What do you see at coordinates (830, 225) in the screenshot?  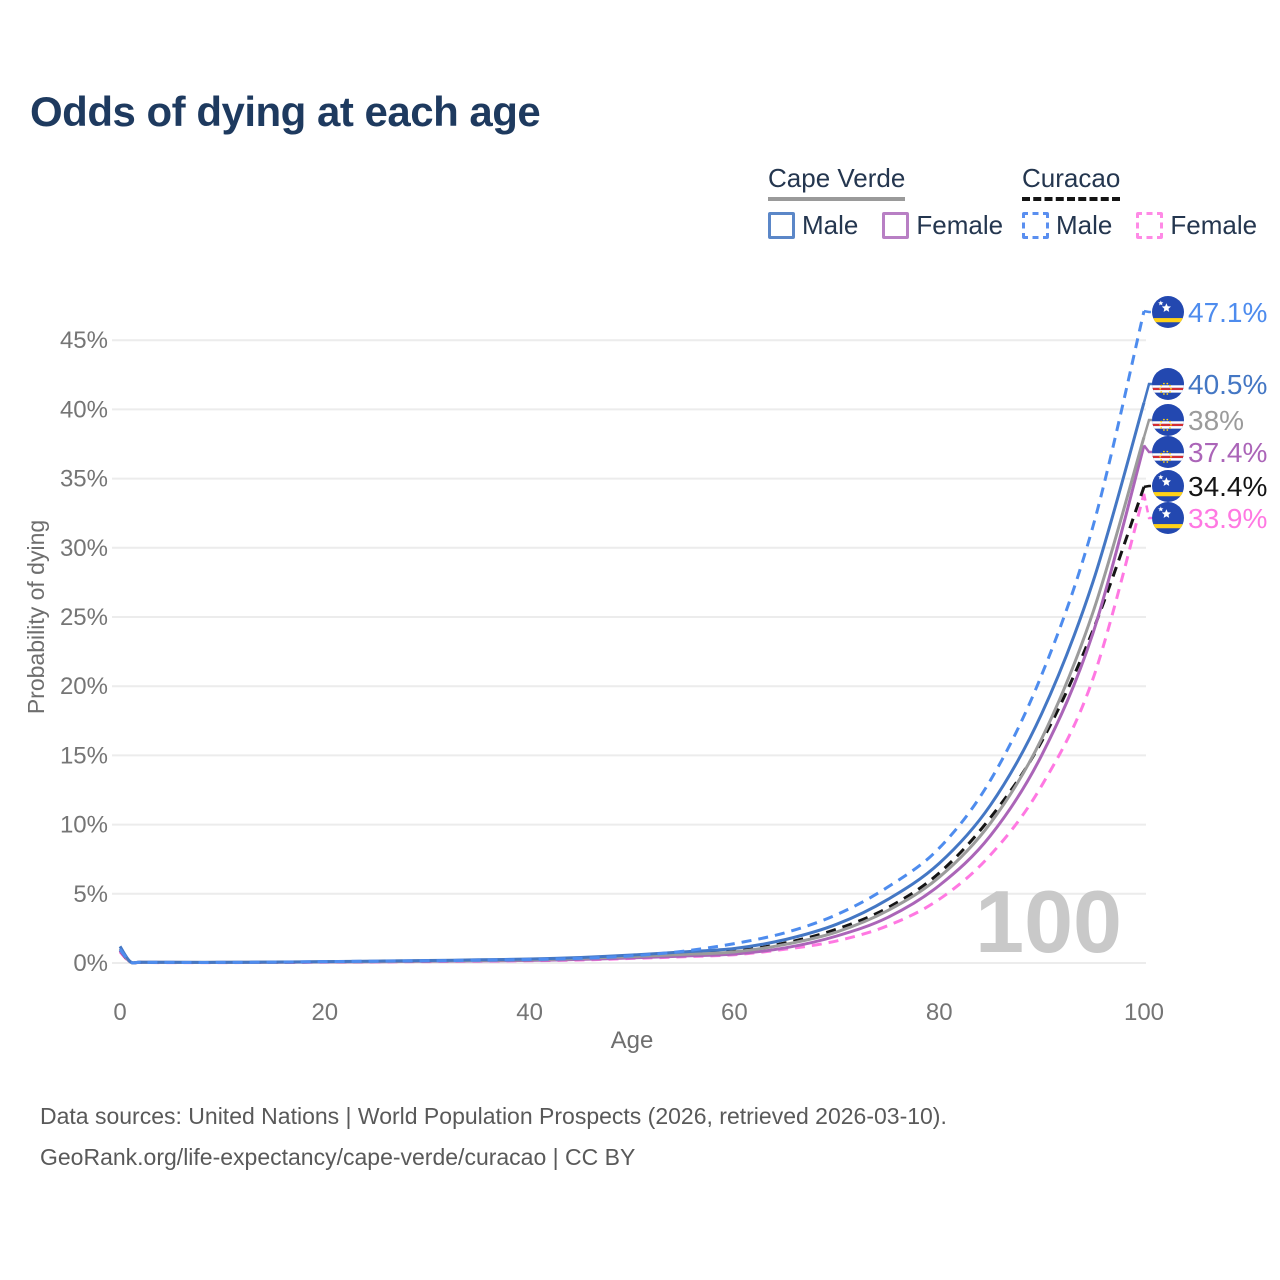 I see `legend-label-cape-verde-male: Male` at bounding box center [830, 225].